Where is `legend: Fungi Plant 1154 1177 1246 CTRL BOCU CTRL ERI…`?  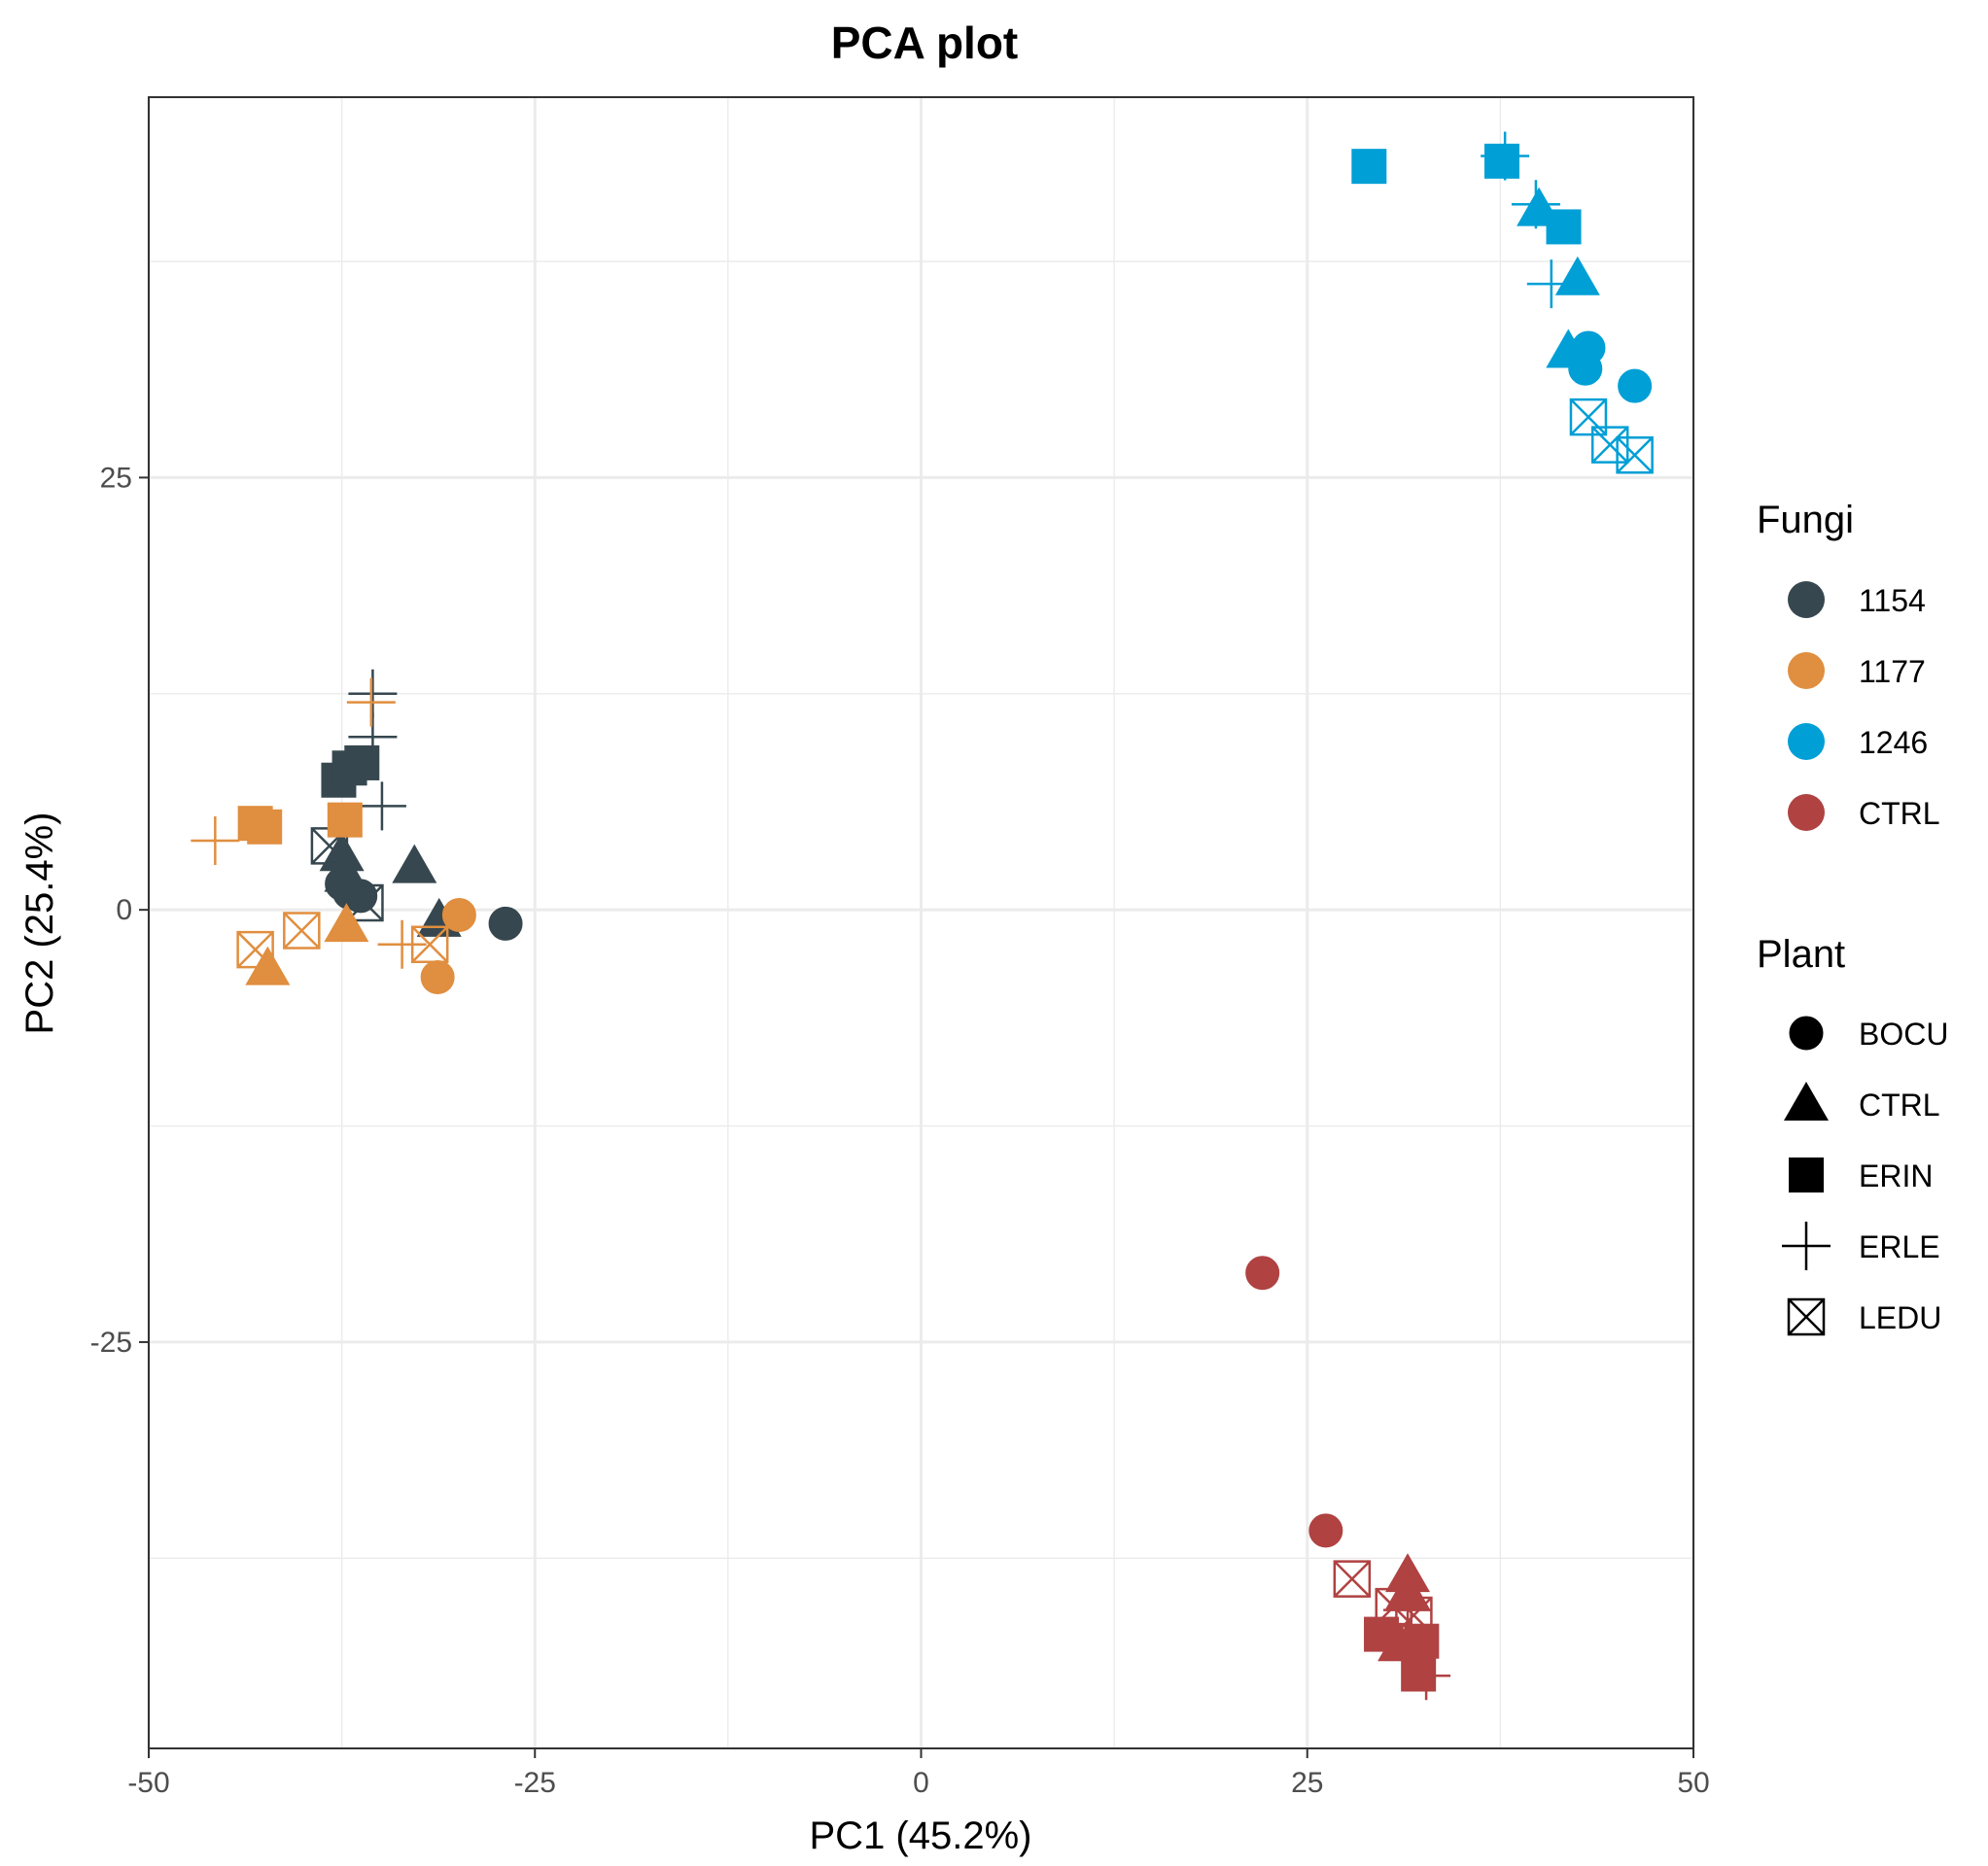
legend: Fungi Plant 1154 1177 1246 CTRL BOCU CTRL ERI… is located at coordinates (1853, 917).